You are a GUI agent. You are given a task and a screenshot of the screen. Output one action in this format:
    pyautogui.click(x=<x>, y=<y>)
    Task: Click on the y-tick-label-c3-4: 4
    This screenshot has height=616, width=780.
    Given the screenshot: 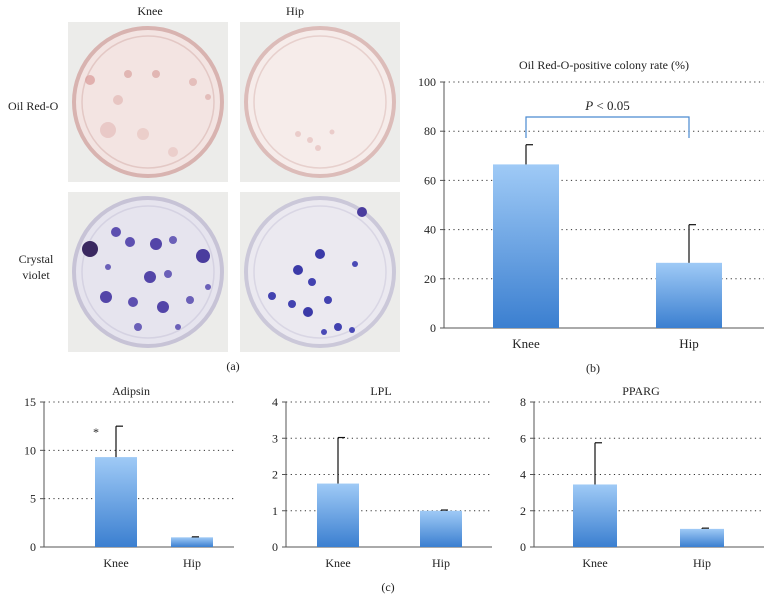 What is the action you would take?
    pyautogui.click(x=523, y=475)
    